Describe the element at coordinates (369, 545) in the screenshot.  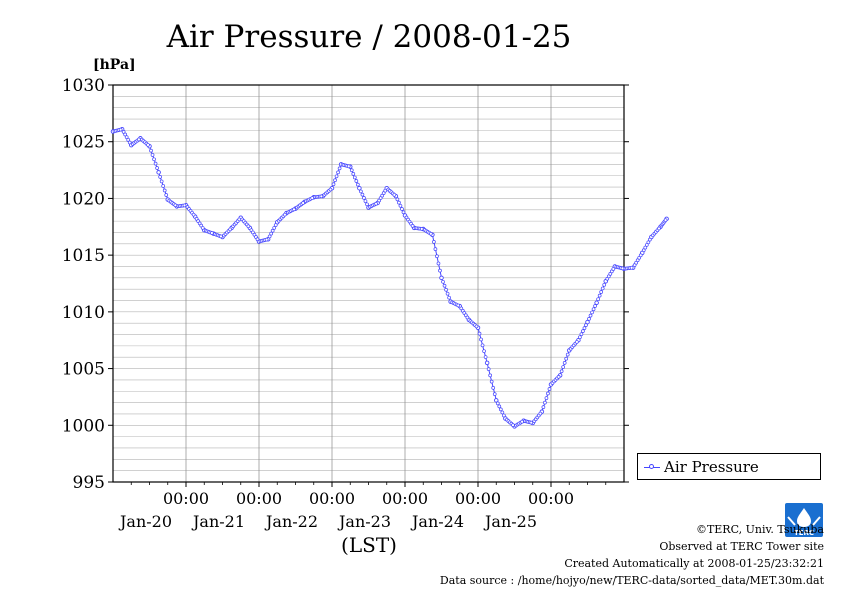
I see `x-axis-label: (LST)` at that location.